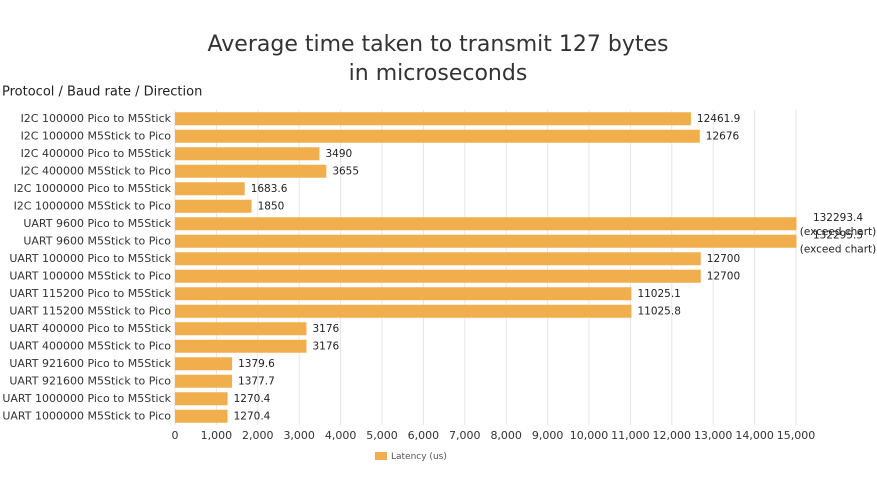  Describe the element at coordinates (93, 205) in the screenshot. I see `y-tick-label: I2C 1000000 M5Stick to Pico` at that location.